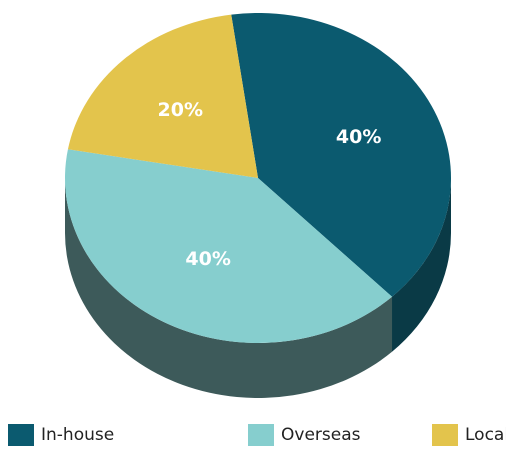 Image resolution: width=506 pixels, height=450 pixels. I want to click on legend-label-overseas: Overseas, so click(321, 435).